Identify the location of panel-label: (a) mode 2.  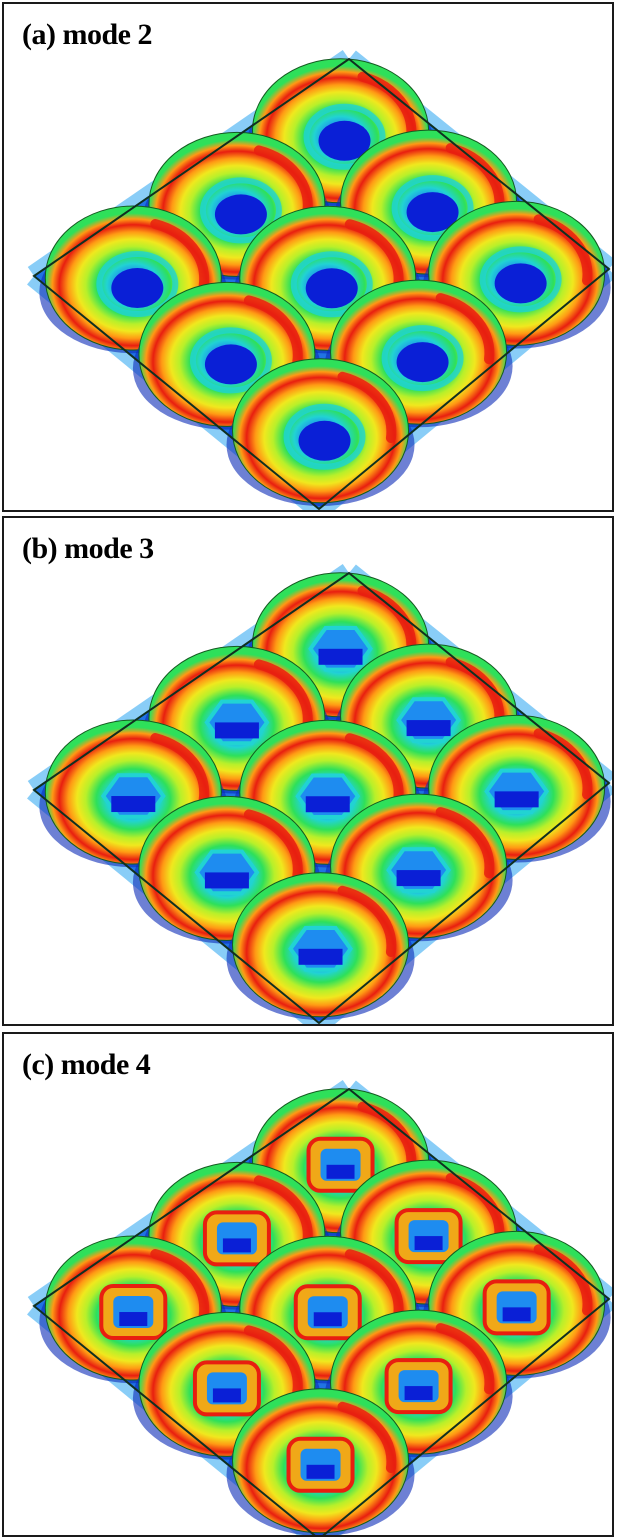
(87, 34).